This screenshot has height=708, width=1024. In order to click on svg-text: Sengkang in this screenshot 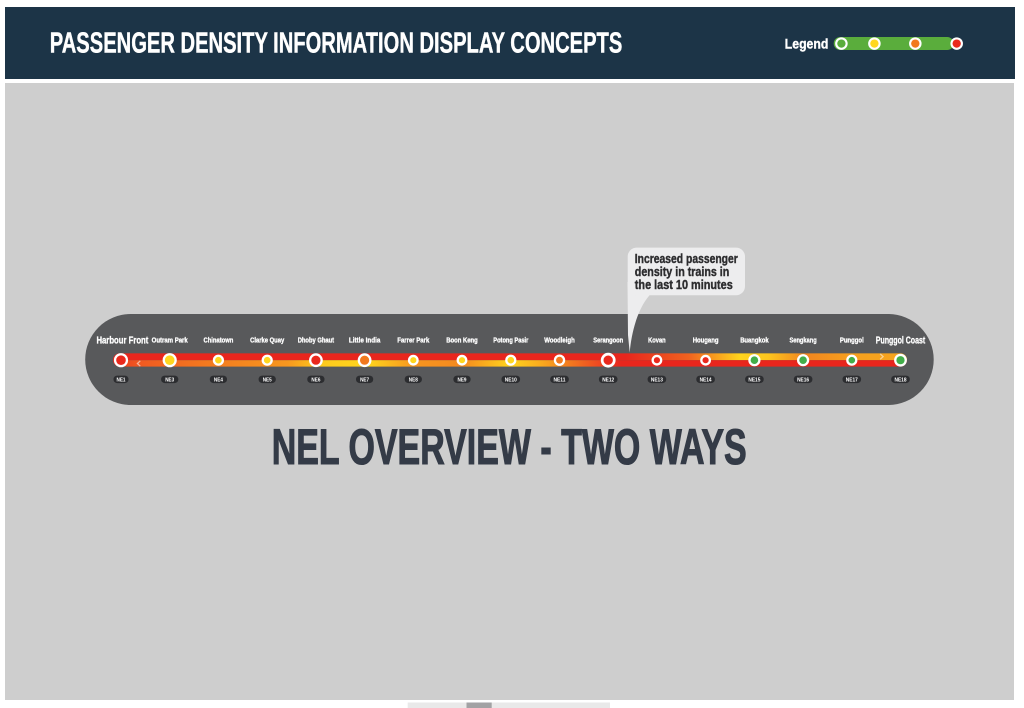, I will do `click(803, 341)`.